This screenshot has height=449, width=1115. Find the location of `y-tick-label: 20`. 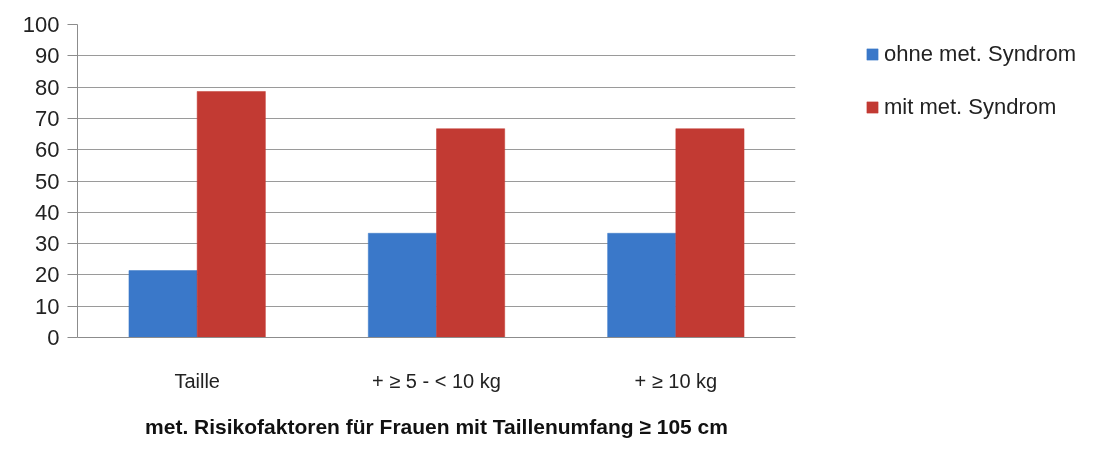

y-tick-label: 20 is located at coordinates (47, 275).